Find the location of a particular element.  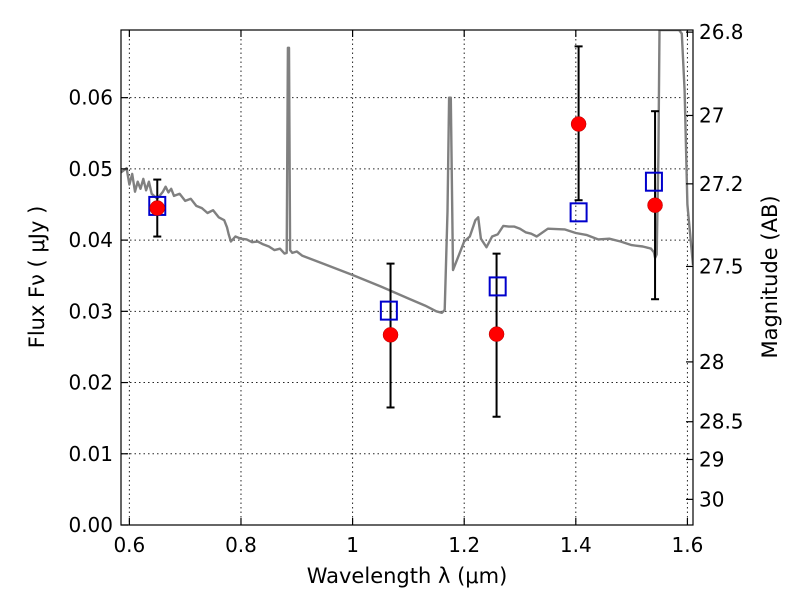

x-tick-label: 1.4 is located at coordinates (576, 545).